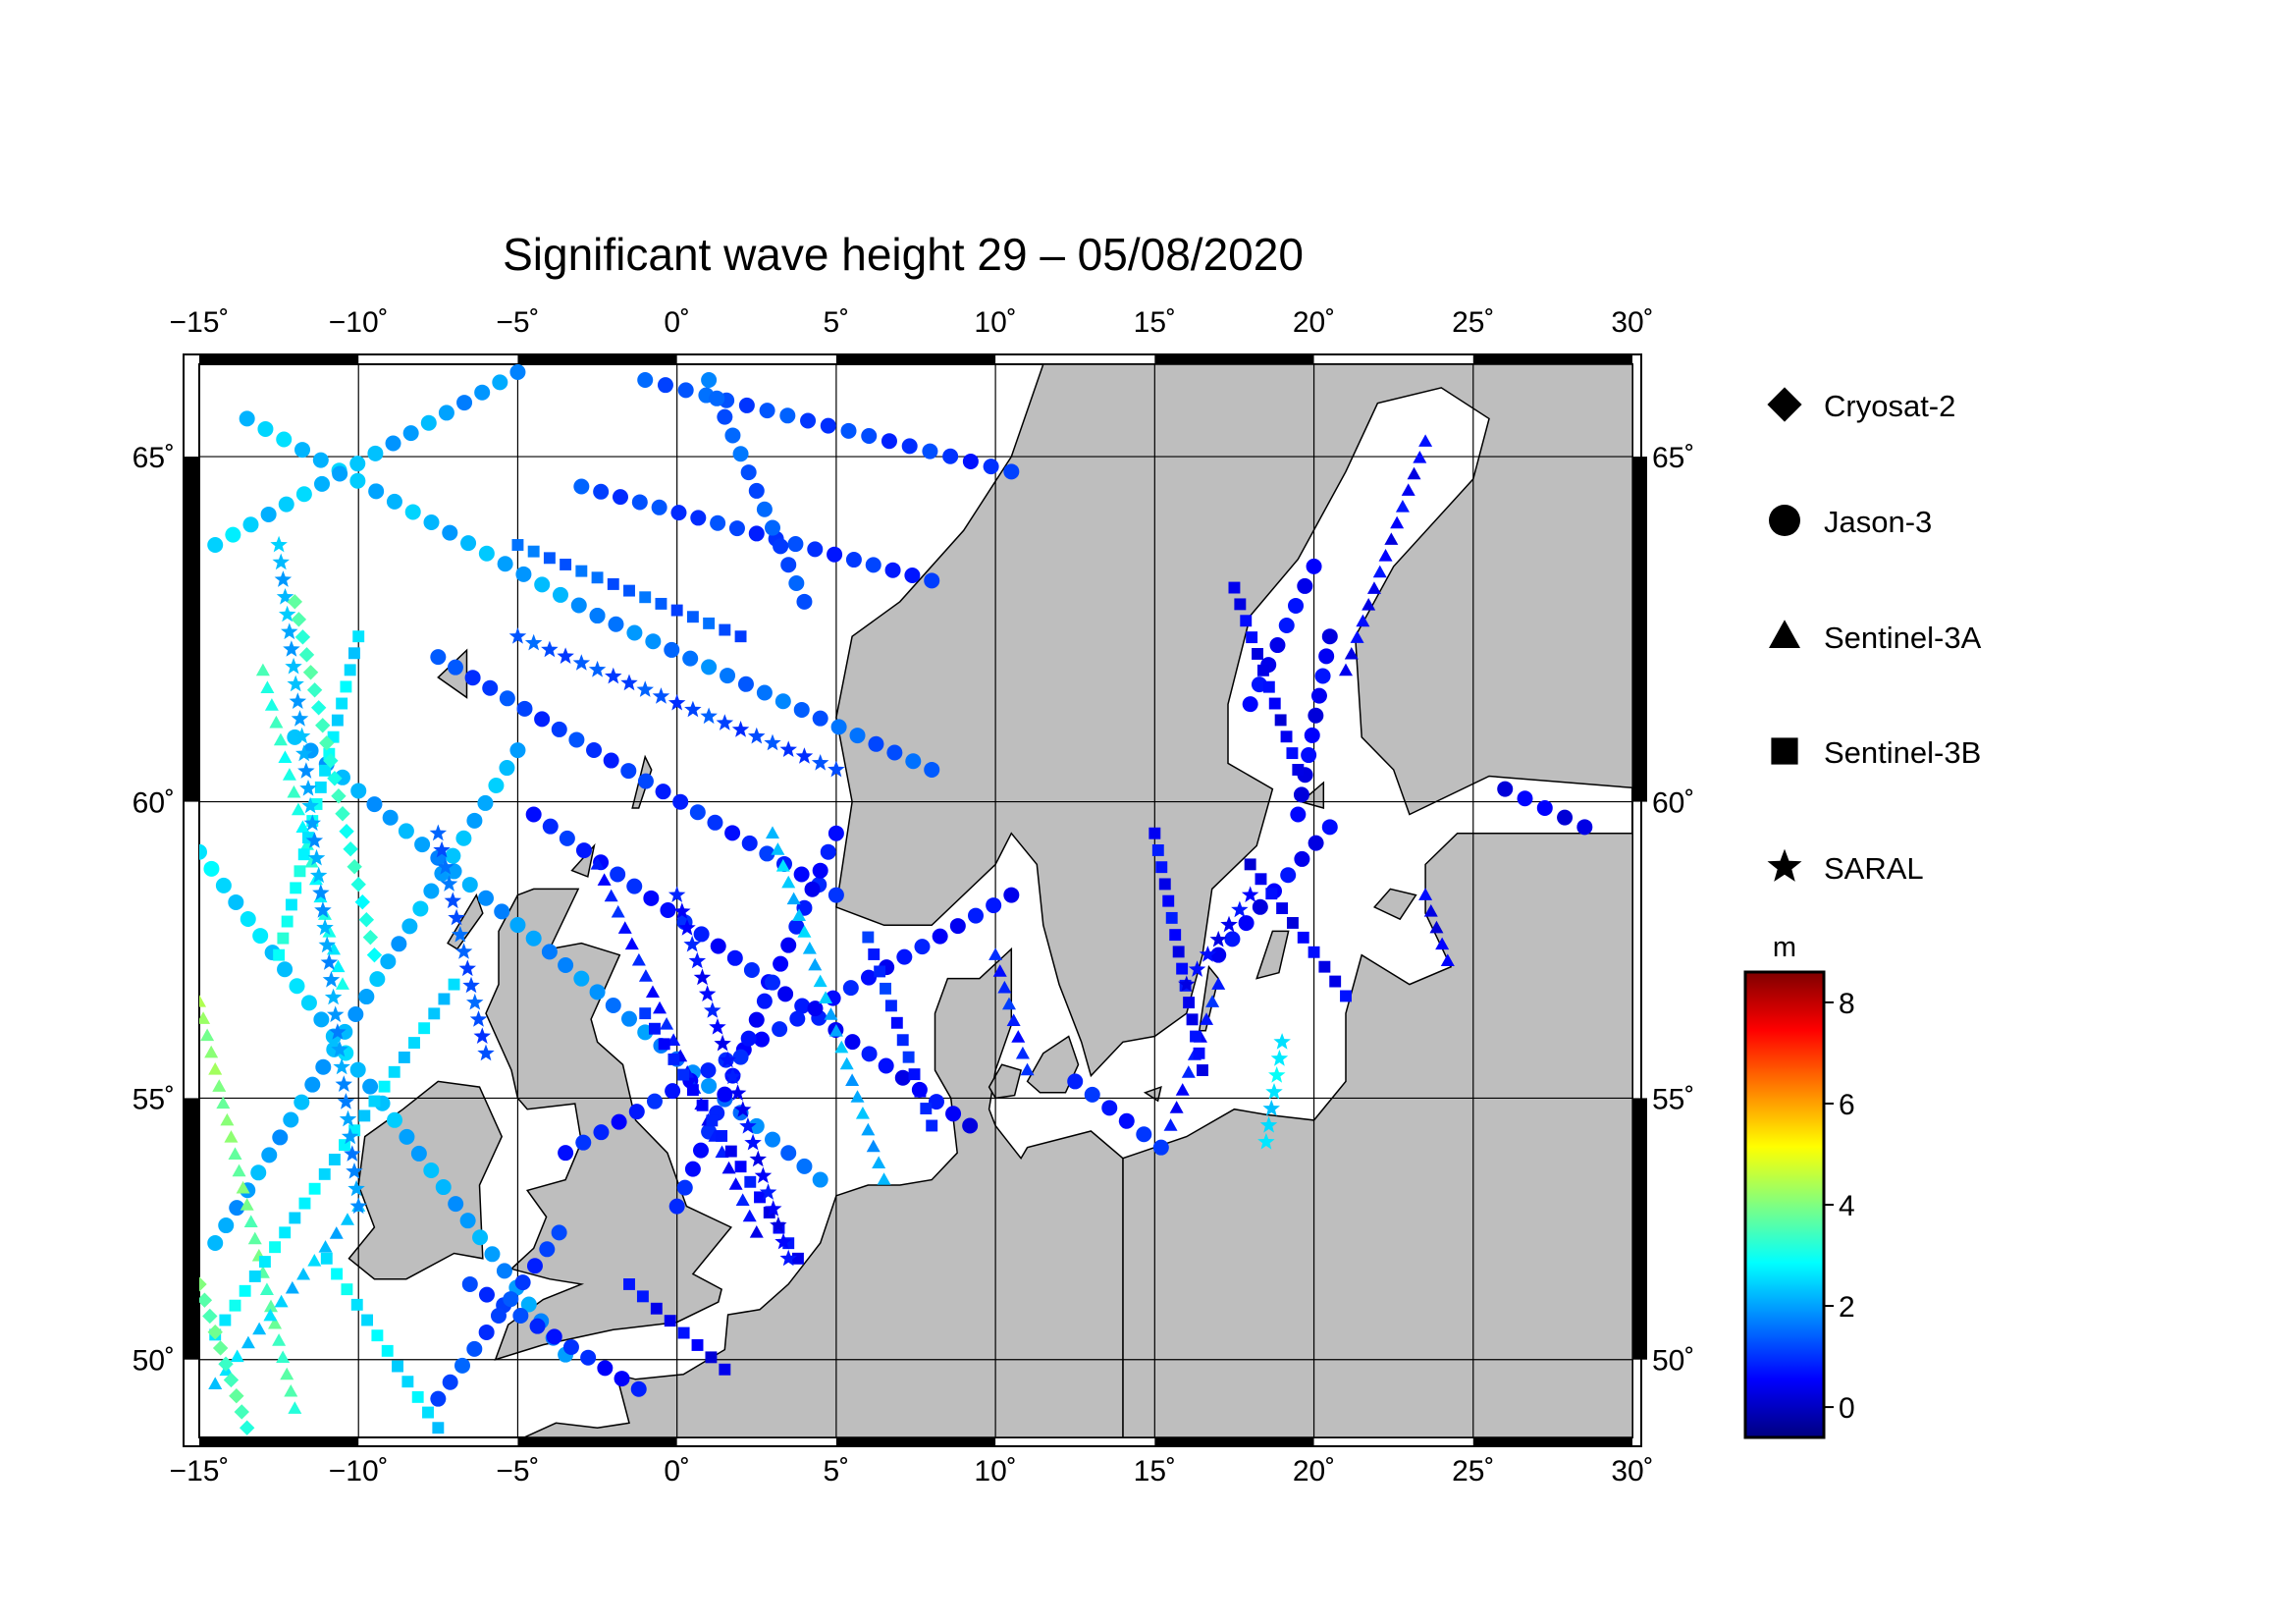 The width and height of the screenshot is (2296, 1623). What do you see at coordinates (823, 1192) in the screenshot?
I see `land-continental-europe` at bounding box center [823, 1192].